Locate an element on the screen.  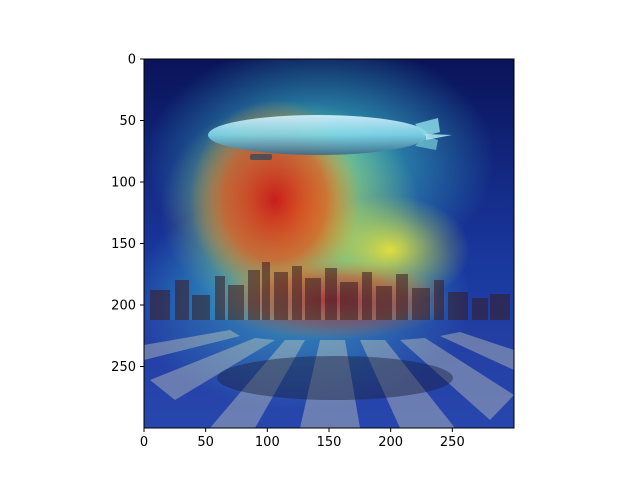
x-axis: 0 50 100 150 200 250 is located at coordinates (302, 439).